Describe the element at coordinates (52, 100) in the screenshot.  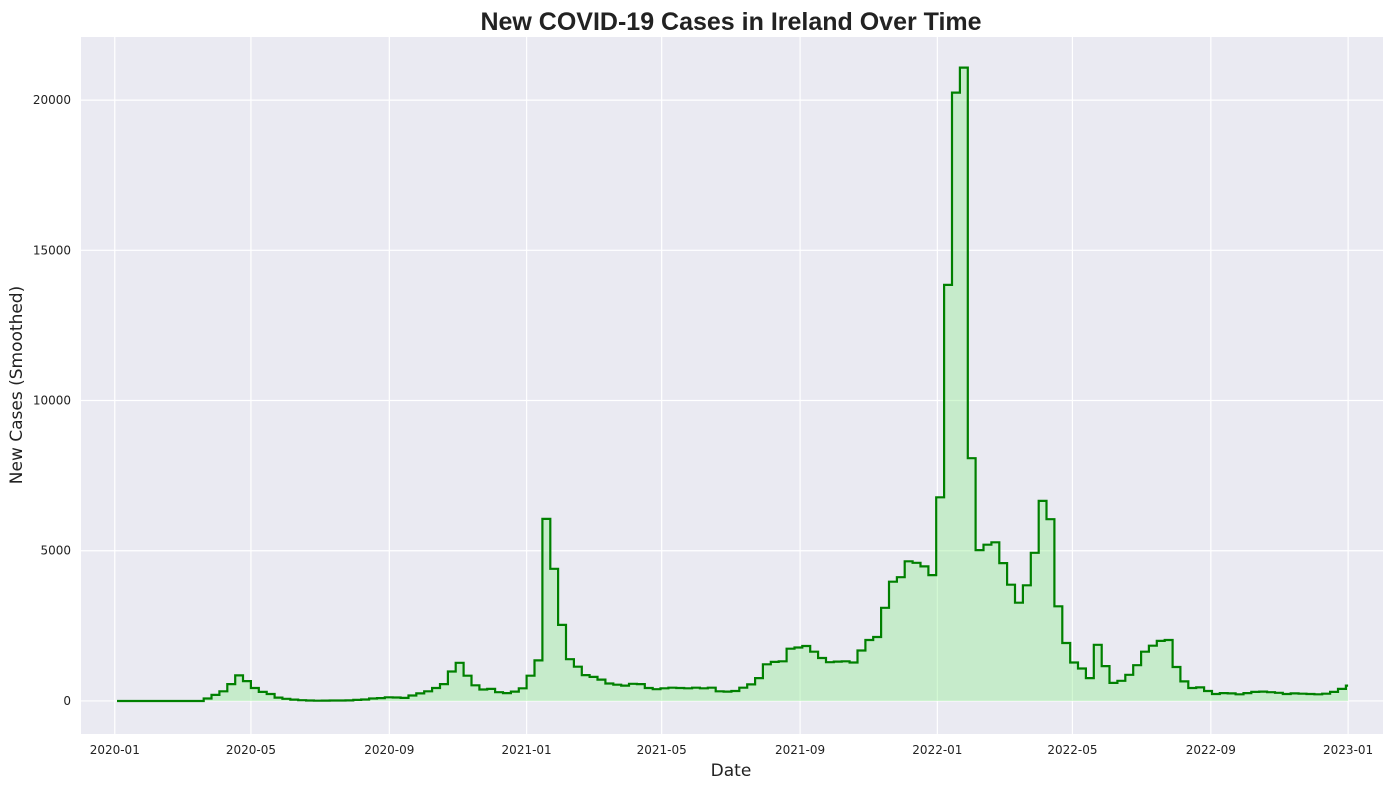
I see `y-tick-label: 20000` at that location.